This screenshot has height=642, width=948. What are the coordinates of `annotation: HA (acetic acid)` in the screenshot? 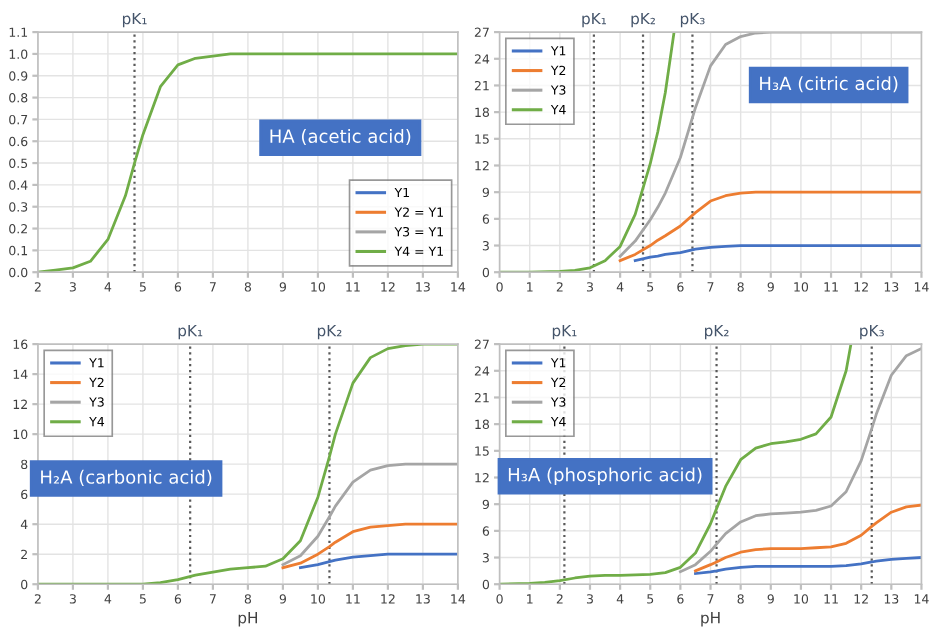 It's located at (340, 137).